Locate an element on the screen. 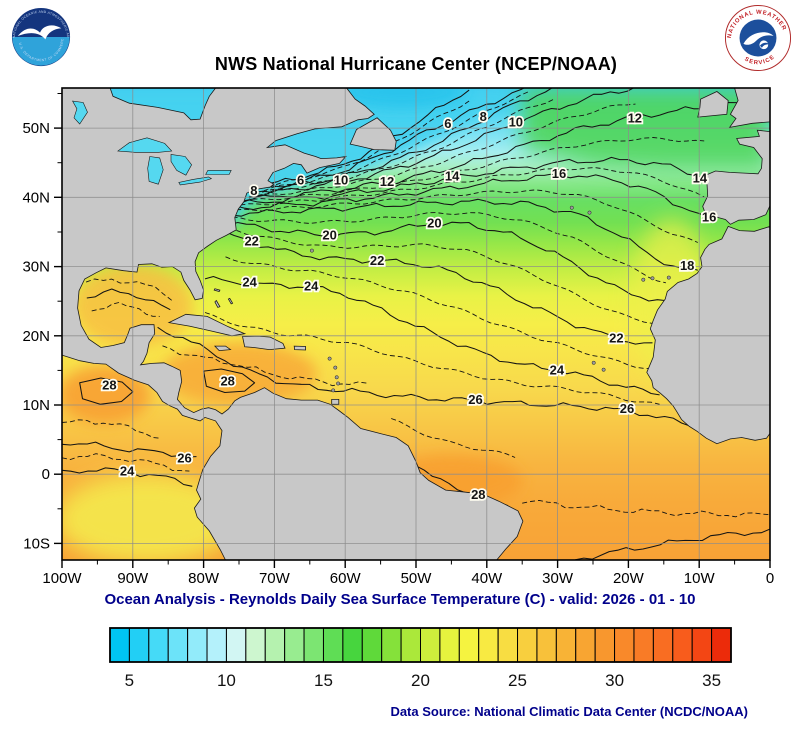 The height and width of the screenshot is (737, 800). lon-tick-label: 80W is located at coordinates (204, 578).